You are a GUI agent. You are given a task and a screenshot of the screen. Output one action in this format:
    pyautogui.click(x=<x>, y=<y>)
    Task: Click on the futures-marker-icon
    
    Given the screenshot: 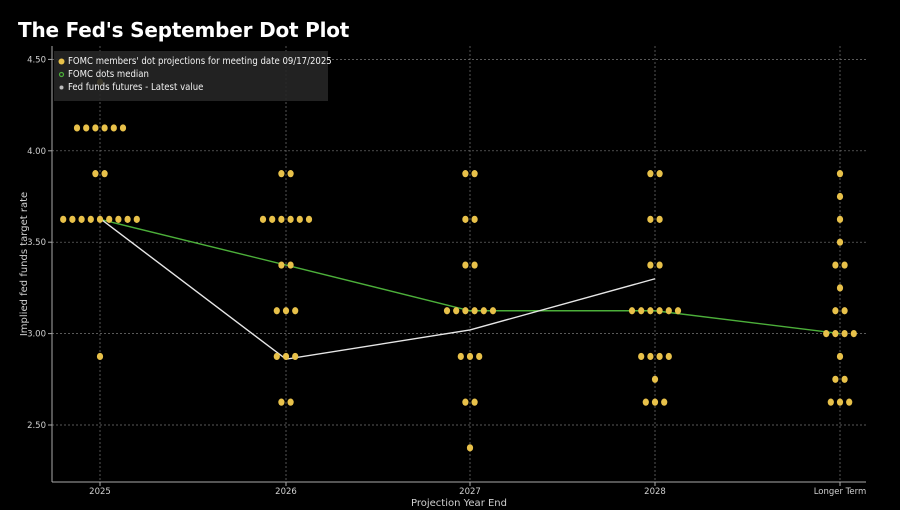 What is the action you would take?
    pyautogui.click(x=61, y=87)
    